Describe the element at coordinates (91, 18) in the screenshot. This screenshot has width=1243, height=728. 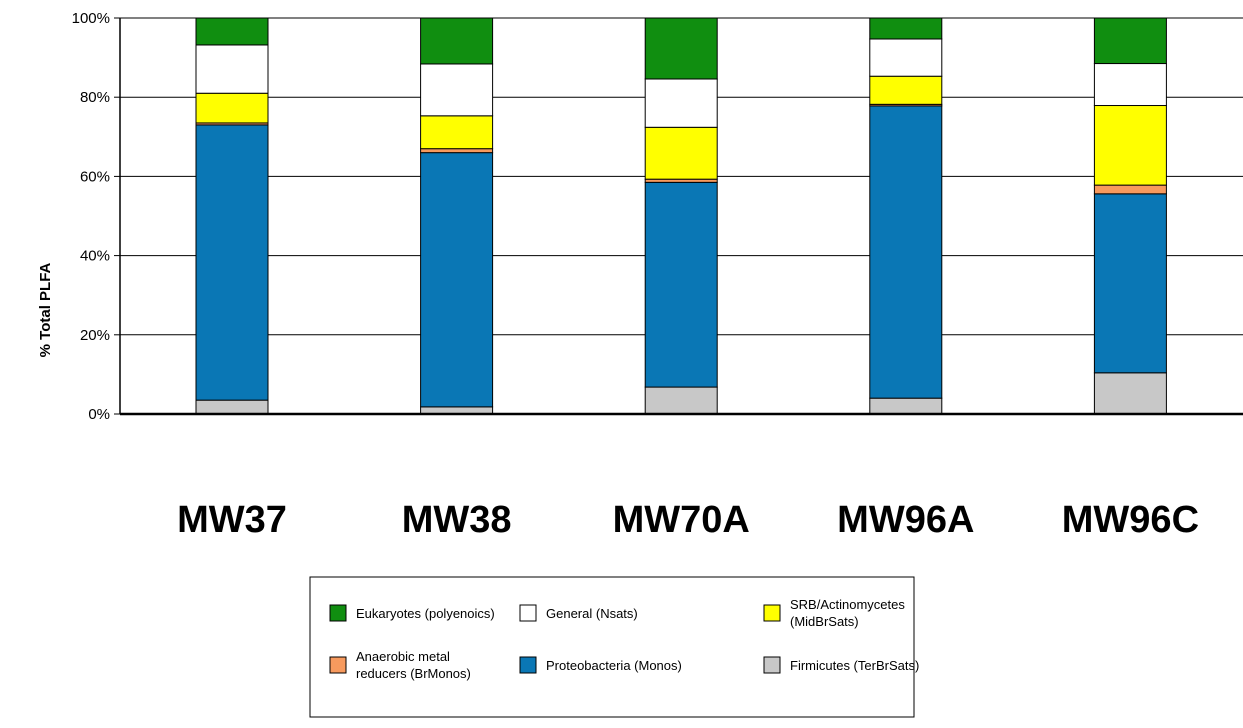
I see `y-tick-label: 100%` at that location.